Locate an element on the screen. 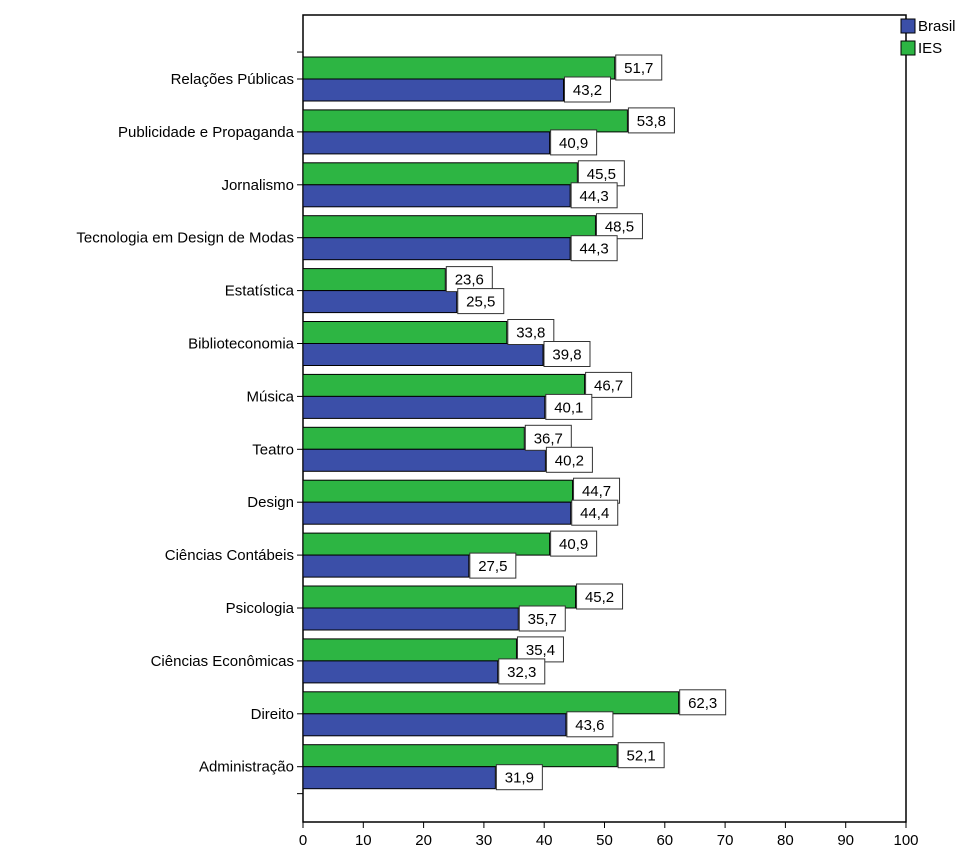  value-label-text: 43,6 is located at coordinates (589, 725).